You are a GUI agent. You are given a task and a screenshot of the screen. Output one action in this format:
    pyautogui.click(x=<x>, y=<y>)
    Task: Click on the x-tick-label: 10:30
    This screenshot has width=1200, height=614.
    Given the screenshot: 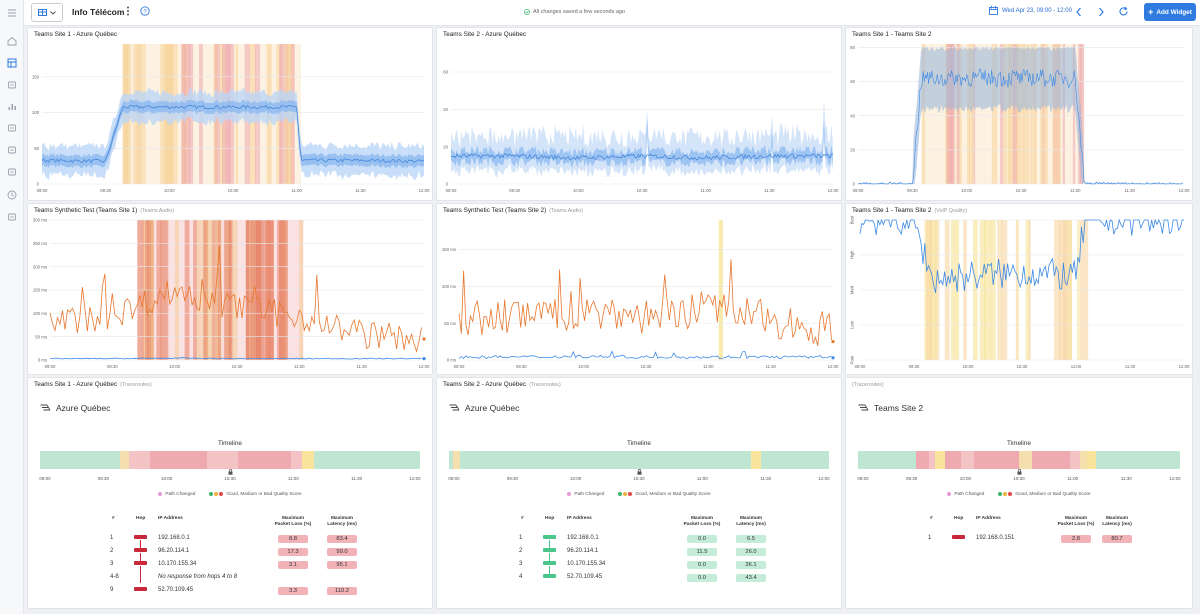 What is the action you would take?
    pyautogui.click(x=646, y=366)
    